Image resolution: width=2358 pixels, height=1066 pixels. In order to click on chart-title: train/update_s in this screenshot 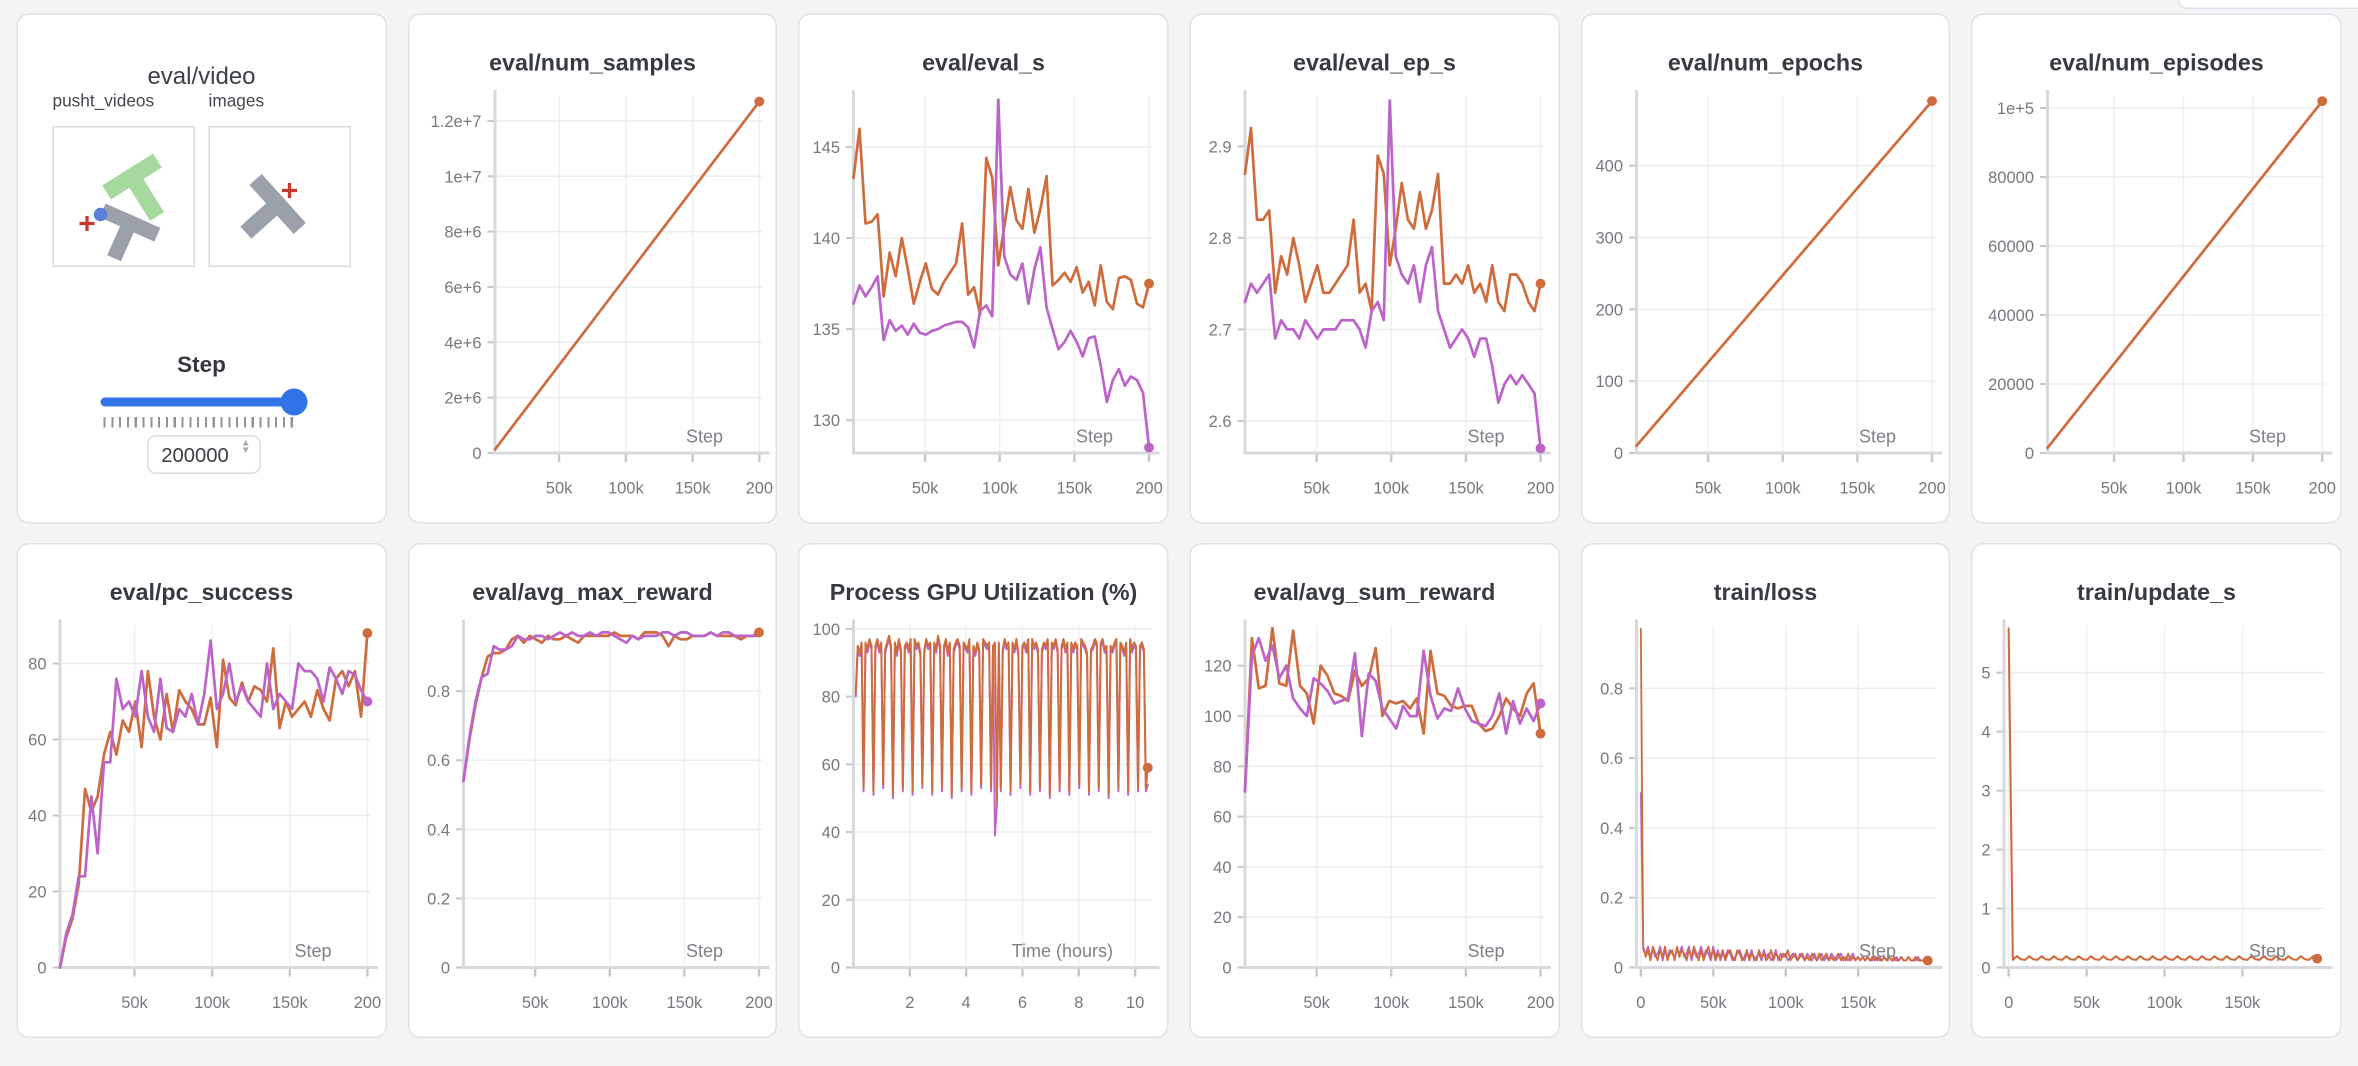, I will do `click(2156, 593)`.